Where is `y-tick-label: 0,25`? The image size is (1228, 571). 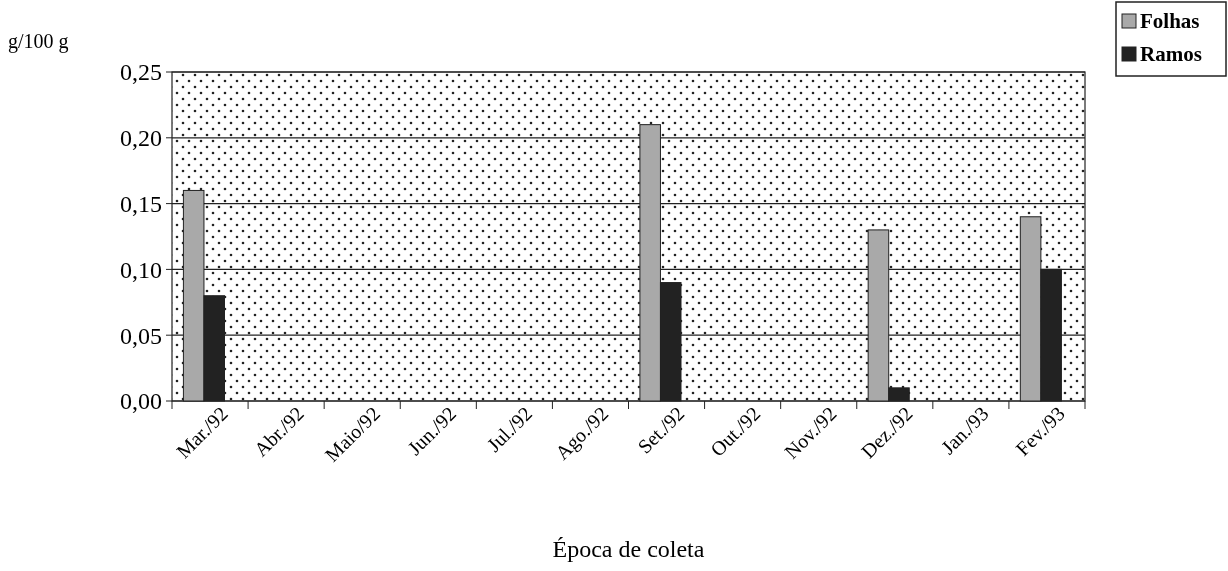 y-tick-label: 0,25 is located at coordinates (141, 72).